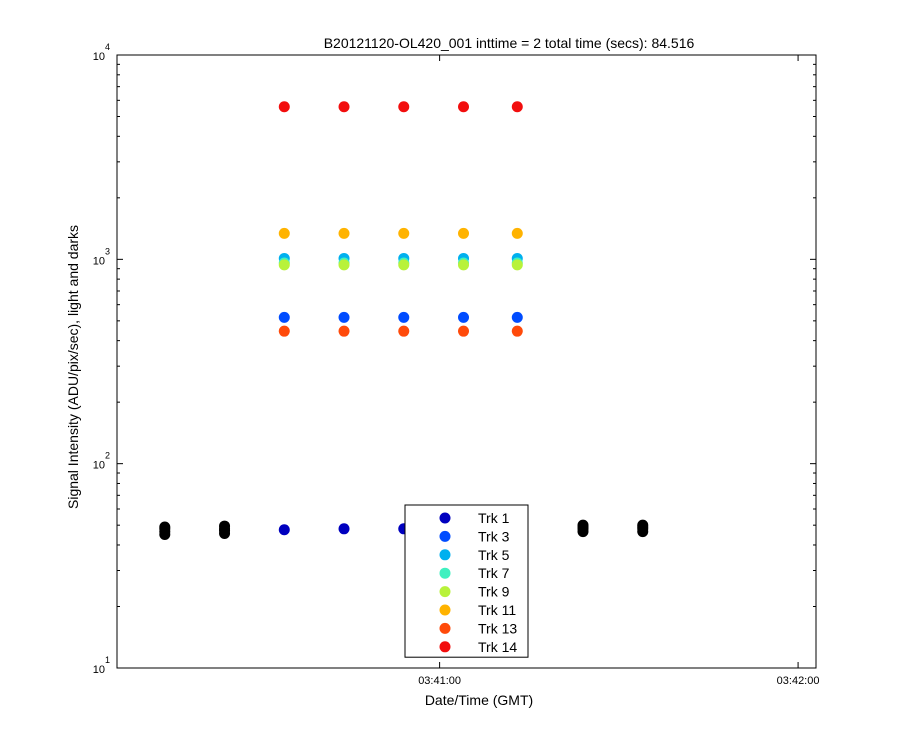 The width and height of the screenshot is (900, 750). Describe the element at coordinates (494, 555) in the screenshot. I see `legend-label: Trk 5` at that location.